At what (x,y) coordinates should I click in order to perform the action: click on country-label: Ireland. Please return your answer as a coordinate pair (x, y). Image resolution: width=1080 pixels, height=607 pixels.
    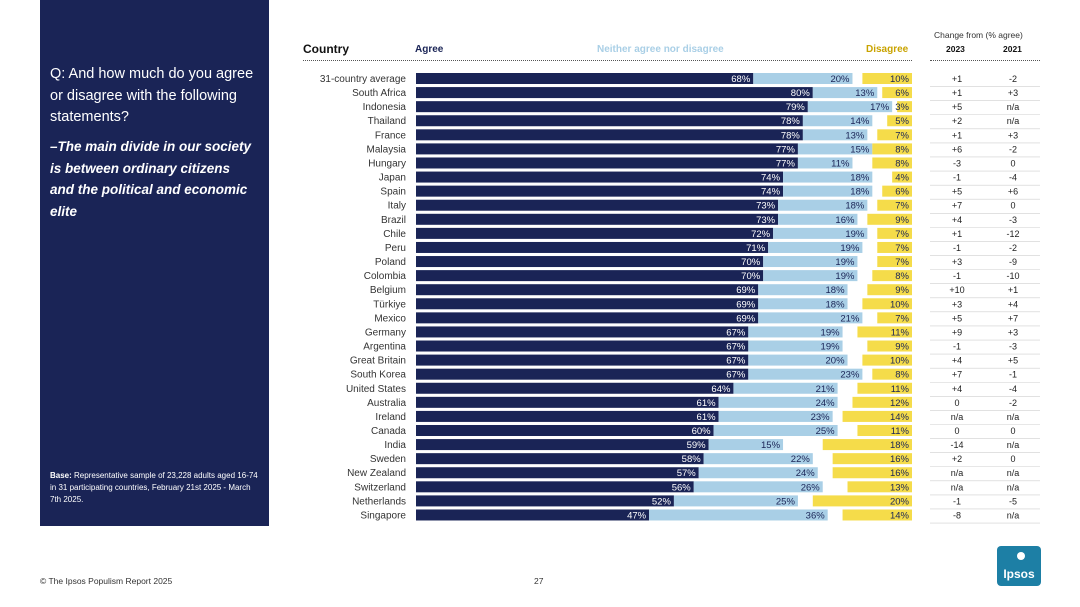
    Looking at the image, I should click on (390, 417).